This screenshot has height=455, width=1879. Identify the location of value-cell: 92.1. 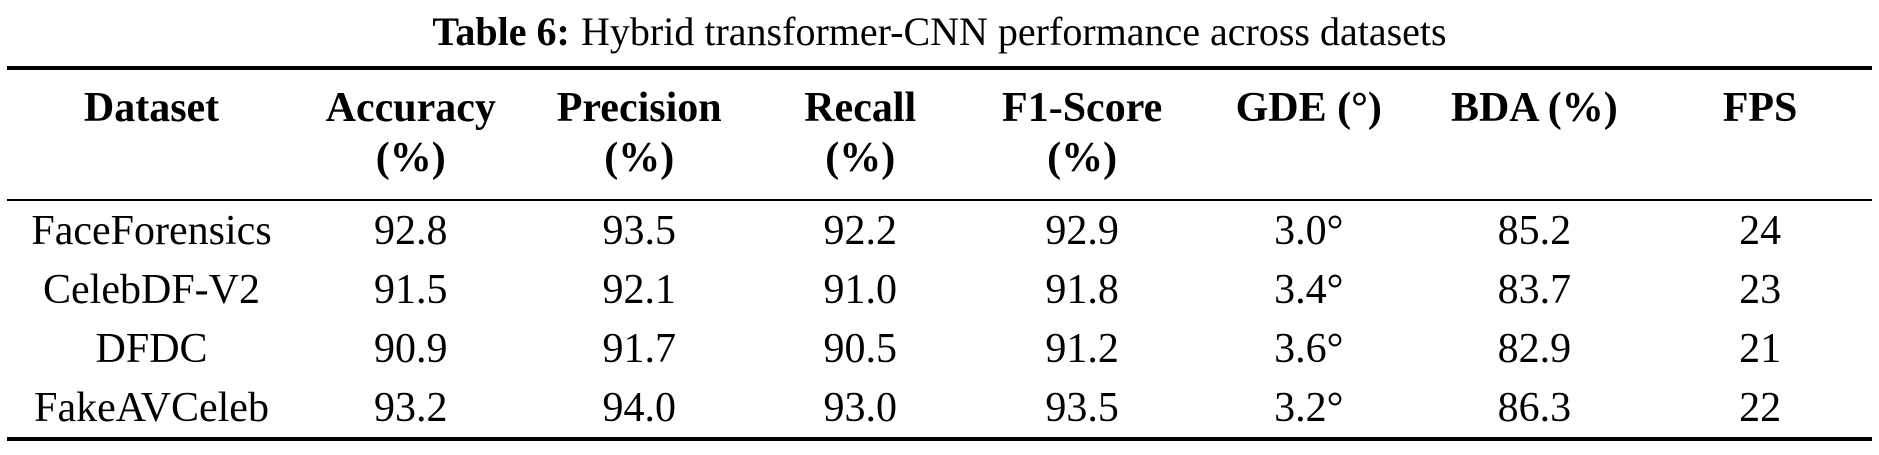
(639, 289).